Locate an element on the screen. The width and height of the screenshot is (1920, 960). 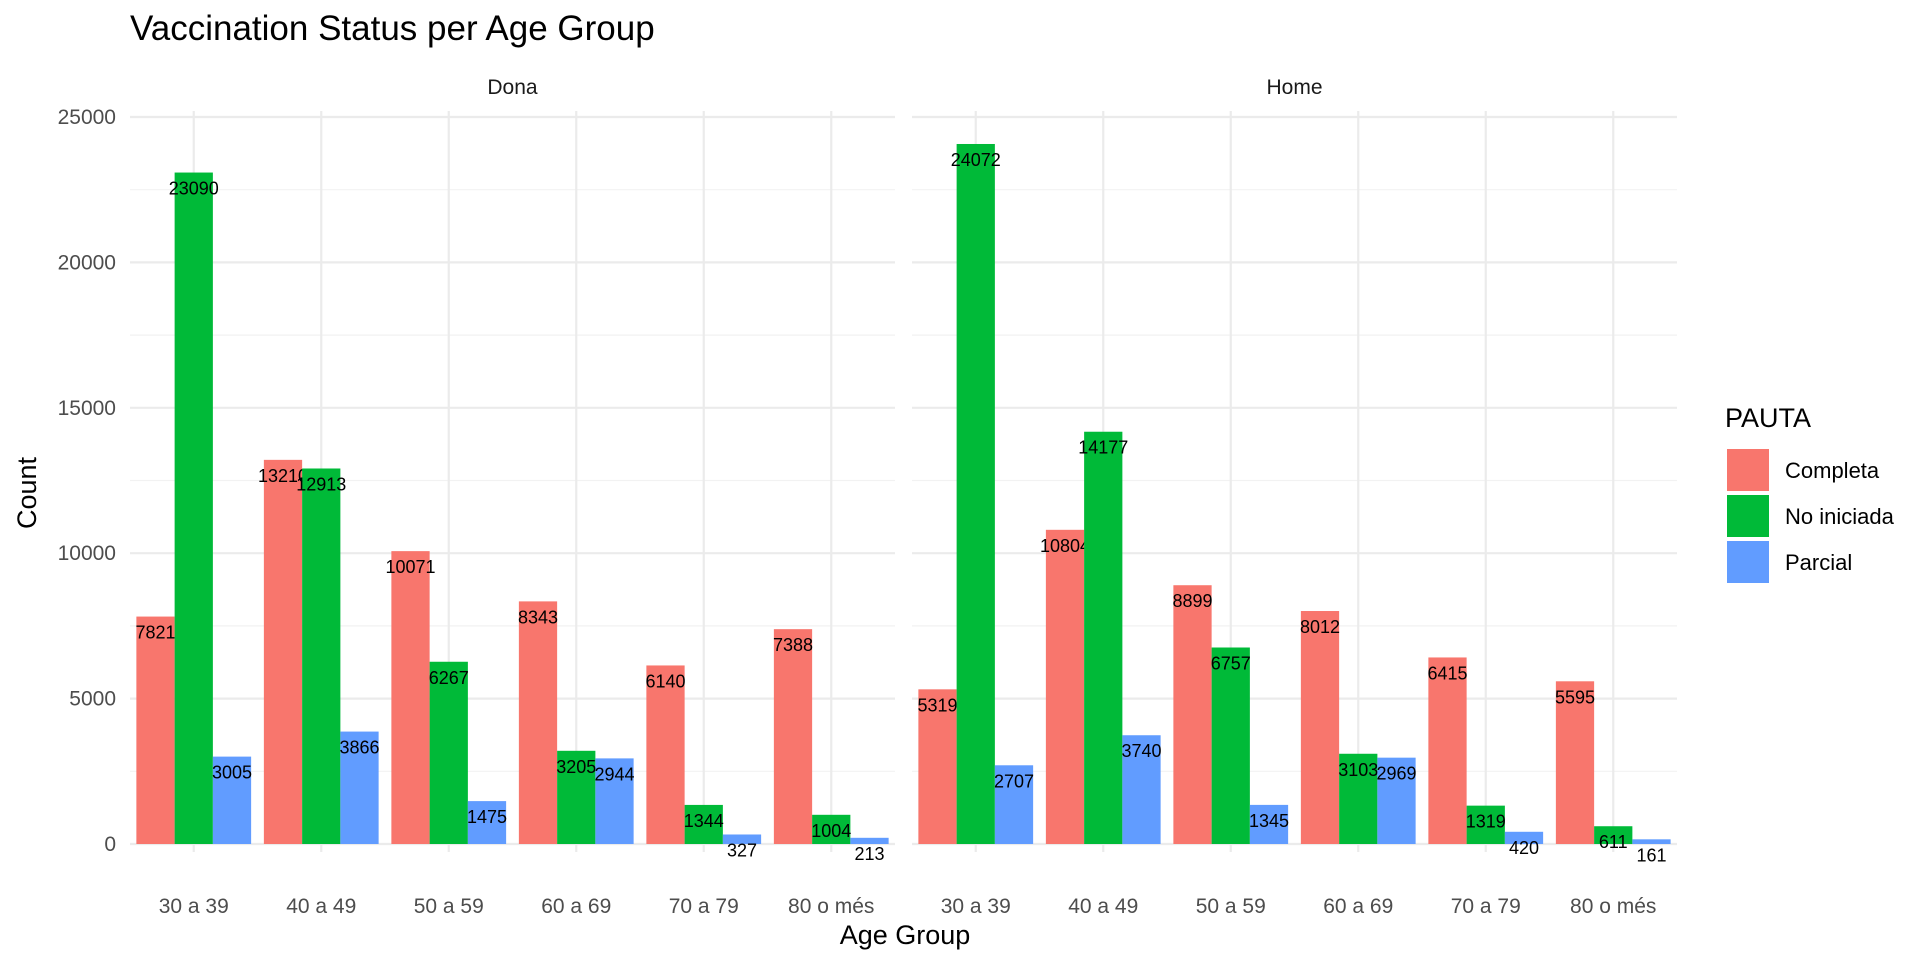
bar-value-label: 161 is located at coordinates (1651, 855).